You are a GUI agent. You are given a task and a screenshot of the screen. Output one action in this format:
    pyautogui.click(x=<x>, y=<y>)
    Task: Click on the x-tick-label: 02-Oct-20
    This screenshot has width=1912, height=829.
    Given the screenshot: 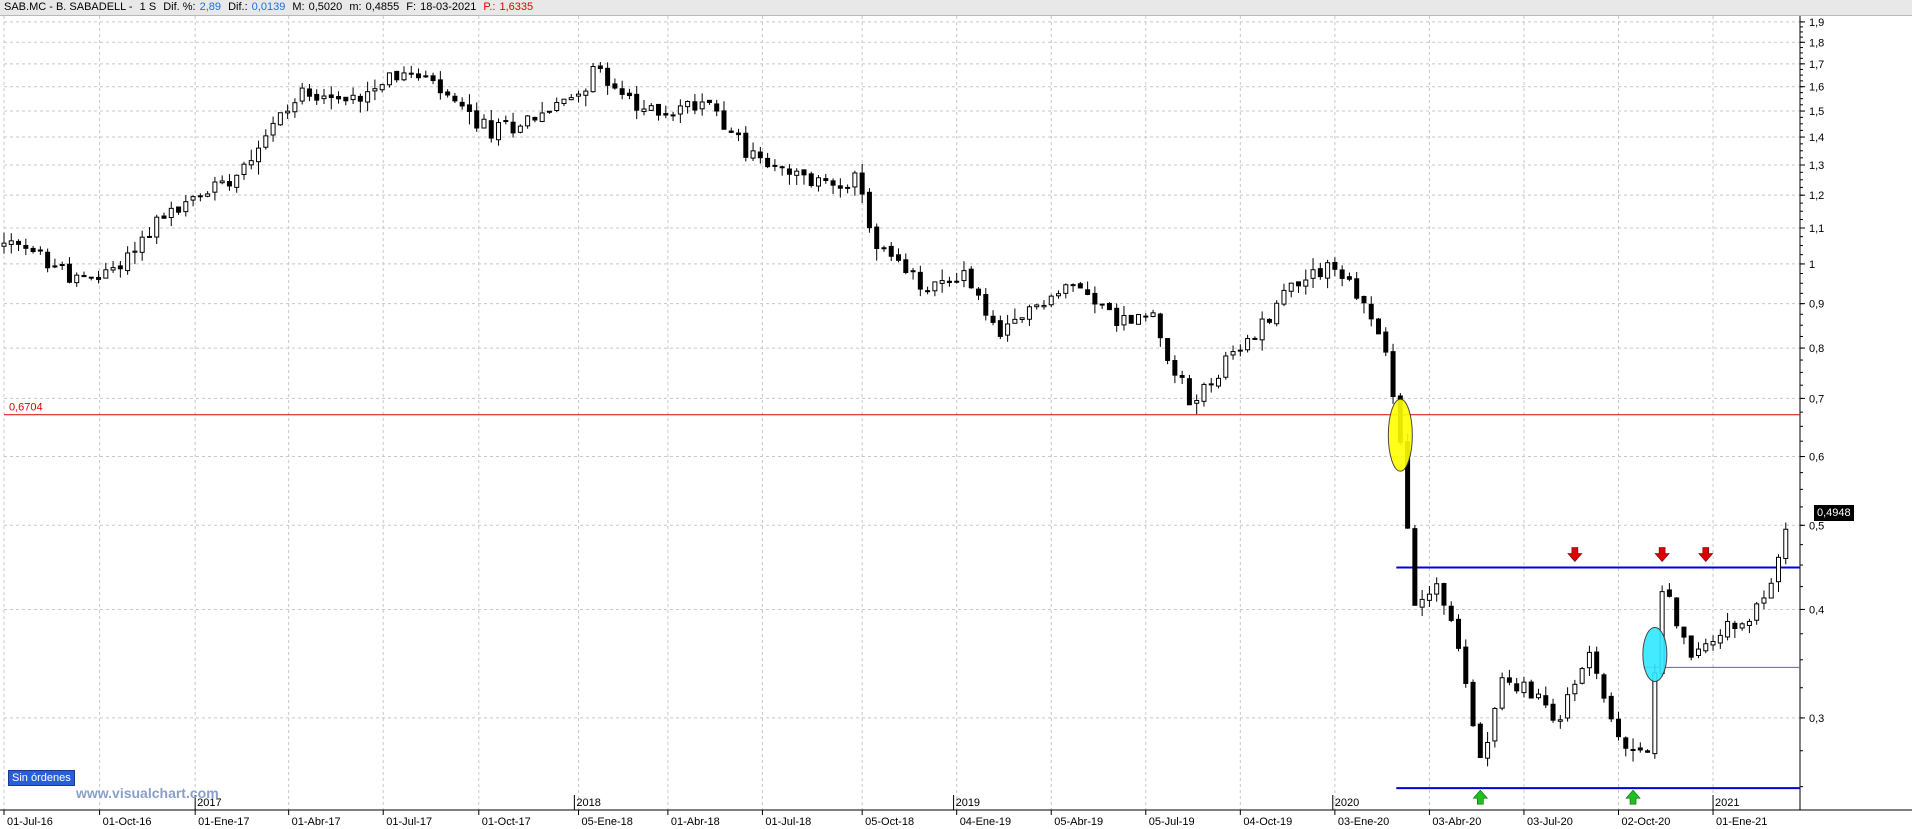 What is the action you would take?
    pyautogui.click(x=1645, y=822)
    